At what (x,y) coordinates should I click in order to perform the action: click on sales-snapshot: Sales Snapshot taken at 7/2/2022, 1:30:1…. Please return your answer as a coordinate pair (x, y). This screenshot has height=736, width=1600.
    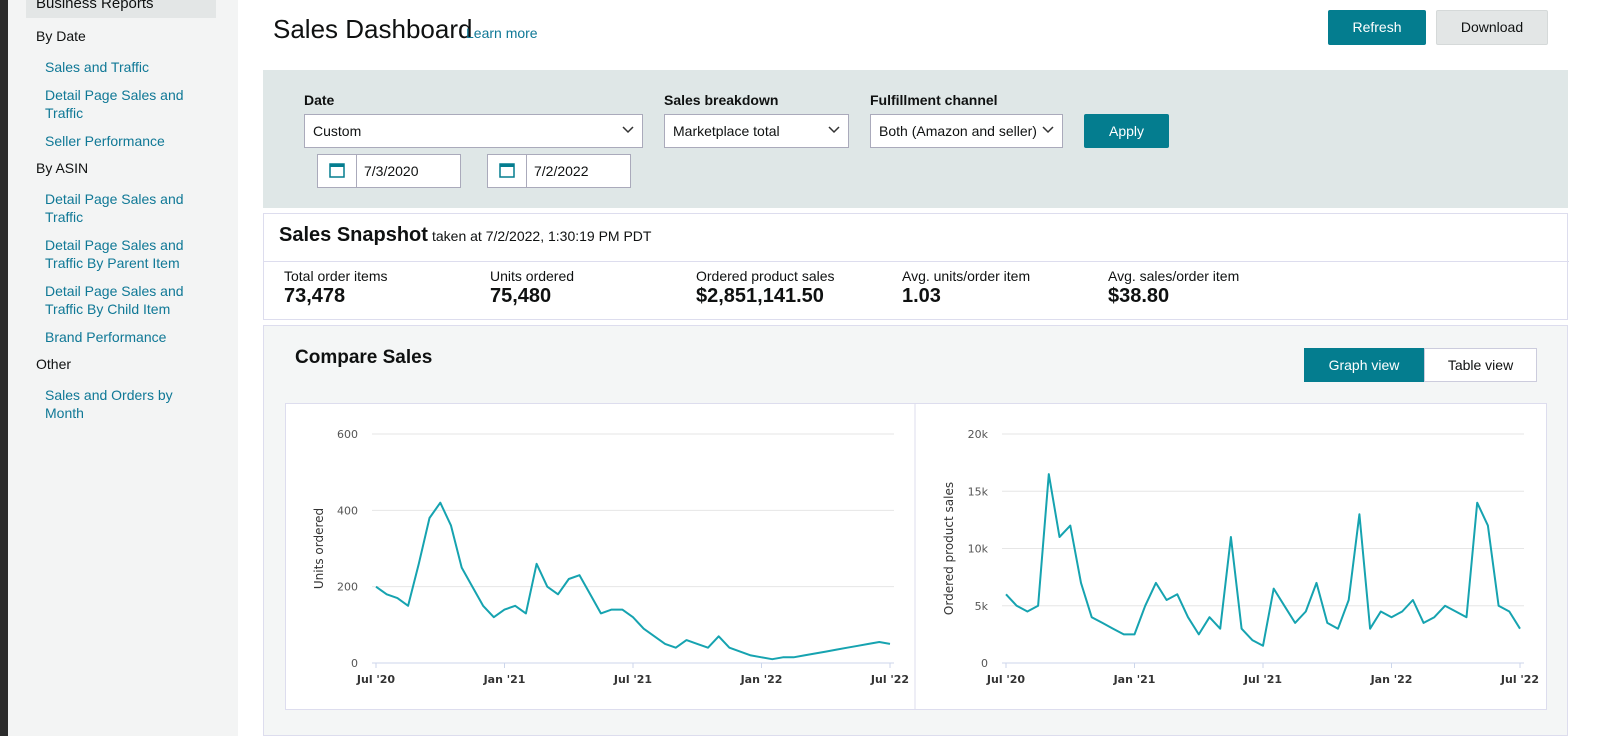
    Looking at the image, I should click on (916, 266).